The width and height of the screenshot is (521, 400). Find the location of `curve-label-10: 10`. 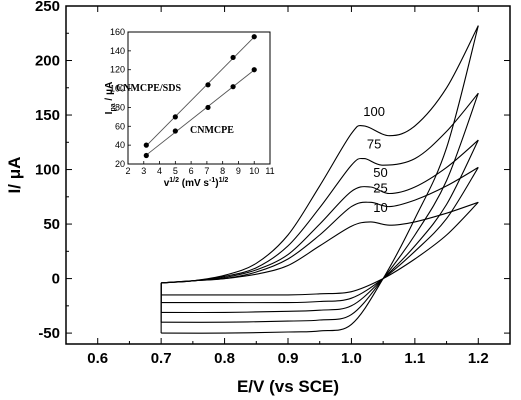

curve-label-10: 10 is located at coordinates (380, 207).